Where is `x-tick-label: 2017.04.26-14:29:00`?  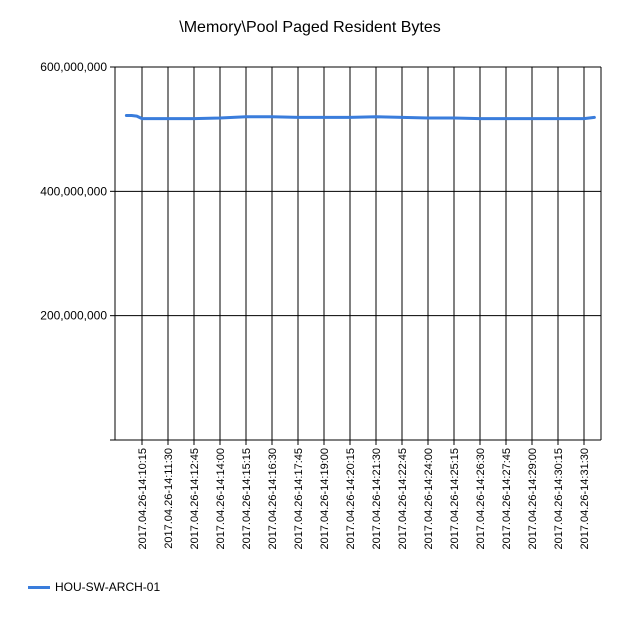 x-tick-label: 2017.04.26-14:29:00 is located at coordinates (533, 499).